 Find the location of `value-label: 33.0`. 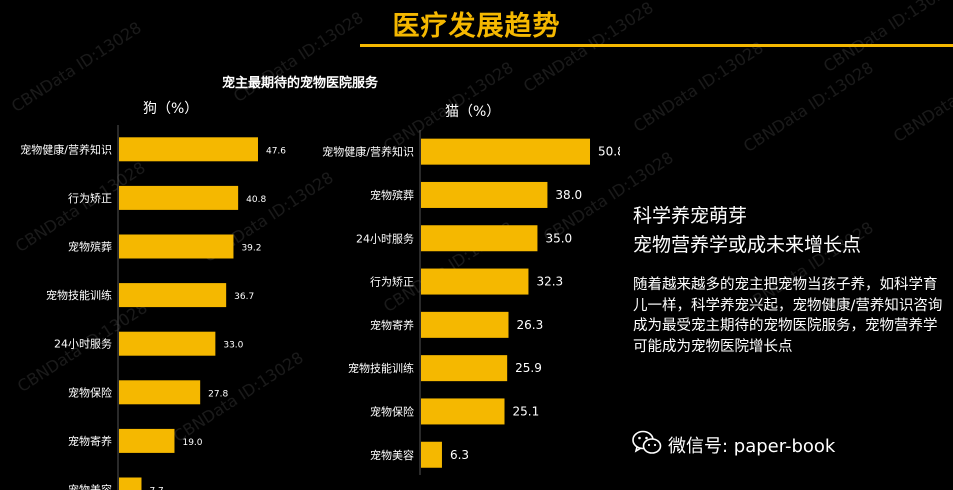

value-label: 33.0 is located at coordinates (233, 346).